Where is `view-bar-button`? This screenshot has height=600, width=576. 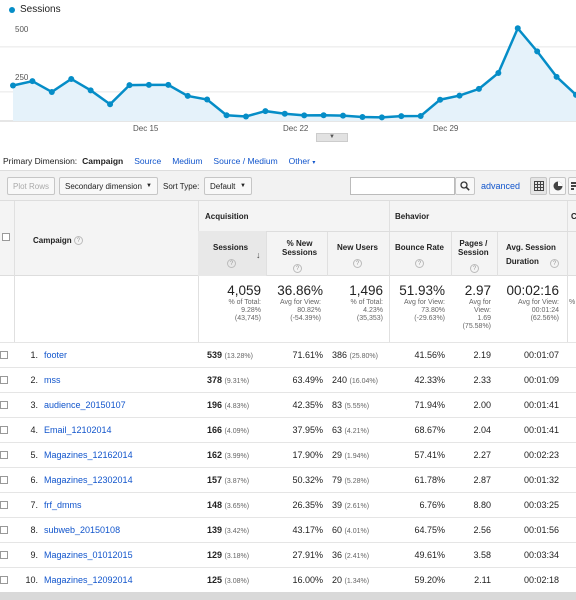
view-bar-button is located at coordinates (572, 186).